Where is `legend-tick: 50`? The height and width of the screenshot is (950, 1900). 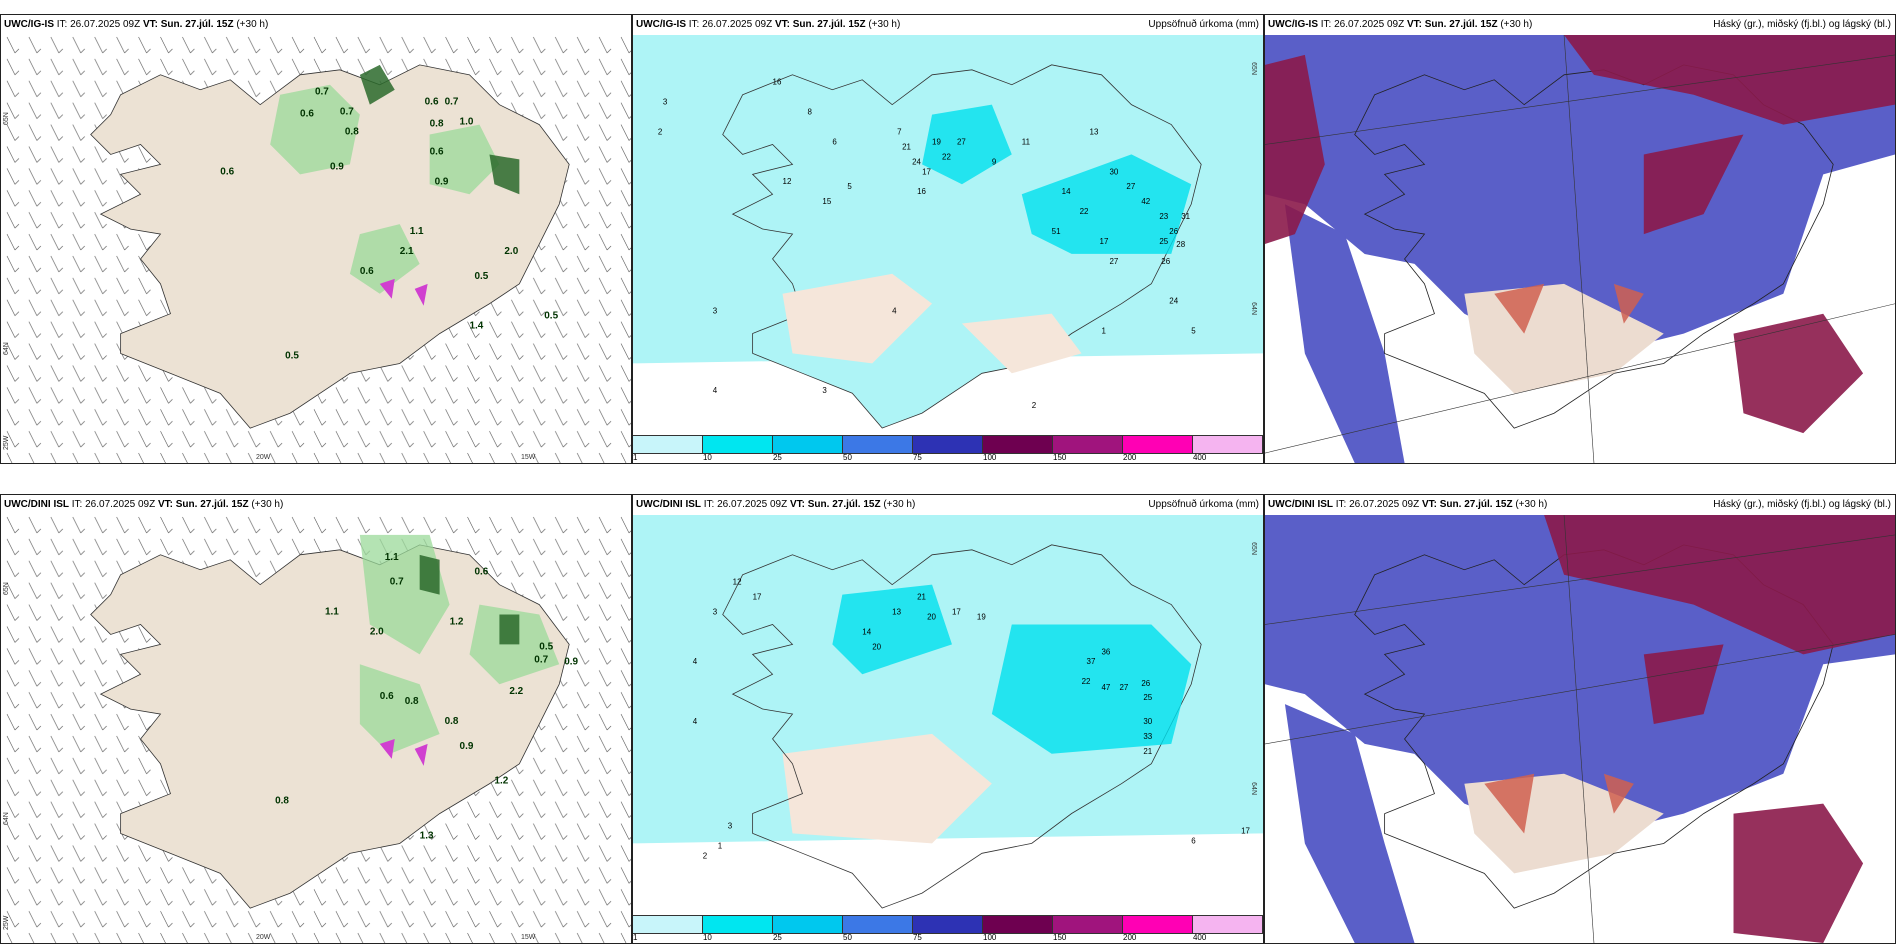
legend-tick: 50 is located at coordinates (847, 937).